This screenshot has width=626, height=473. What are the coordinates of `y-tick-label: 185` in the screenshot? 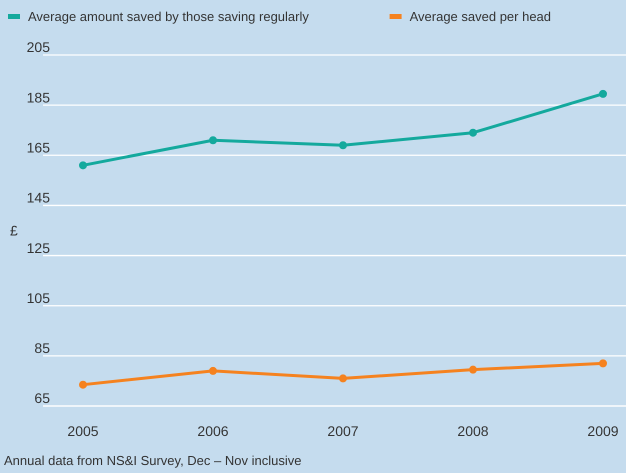 It's located at (38, 97).